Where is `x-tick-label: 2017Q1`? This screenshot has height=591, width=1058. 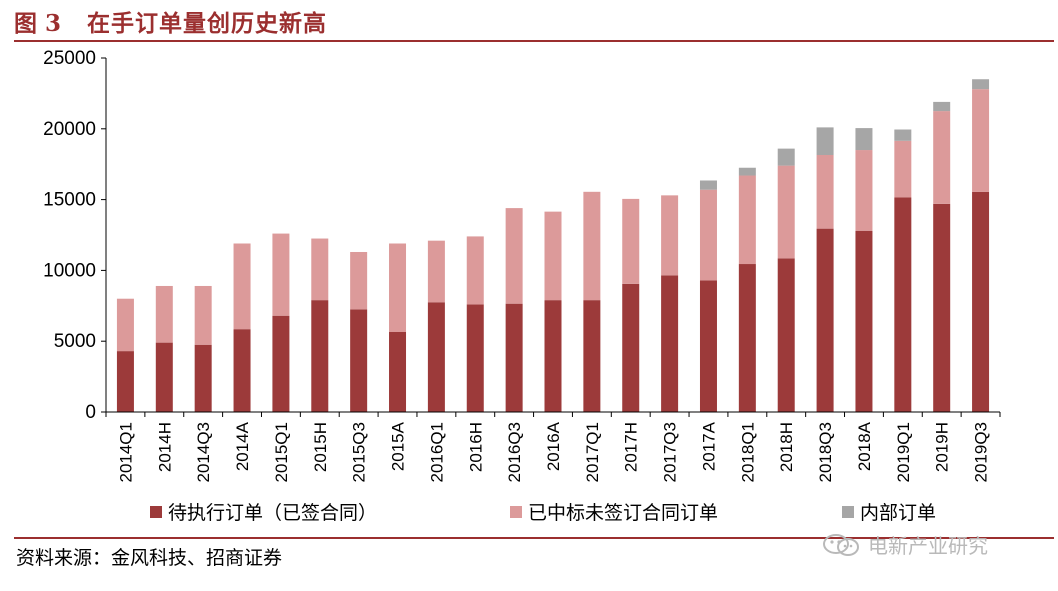
x-tick-label: 2017Q1 is located at coordinates (592, 452).